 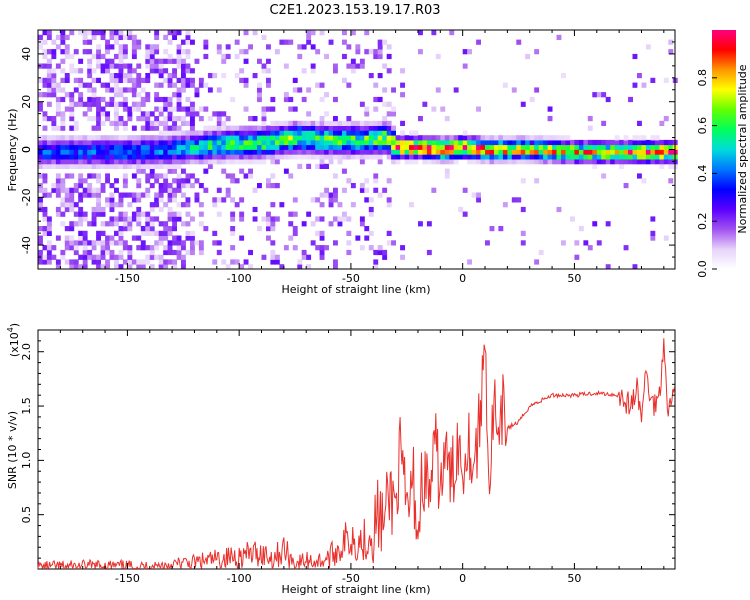 What do you see at coordinates (26, 149) in the screenshot?
I see `y-tick-label: 0` at bounding box center [26, 149].